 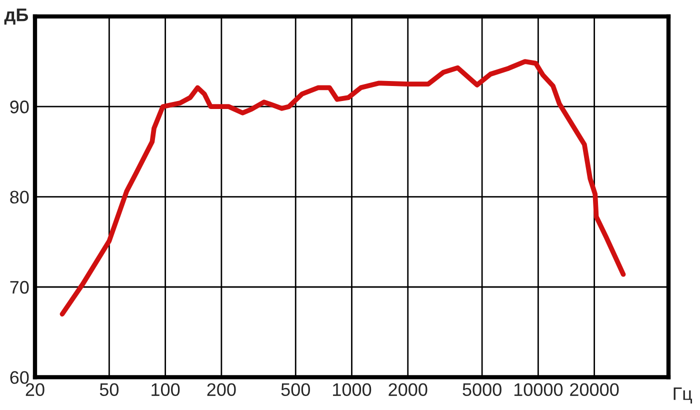 I want to click on y-tick-label: 70, so click(x=19, y=287).